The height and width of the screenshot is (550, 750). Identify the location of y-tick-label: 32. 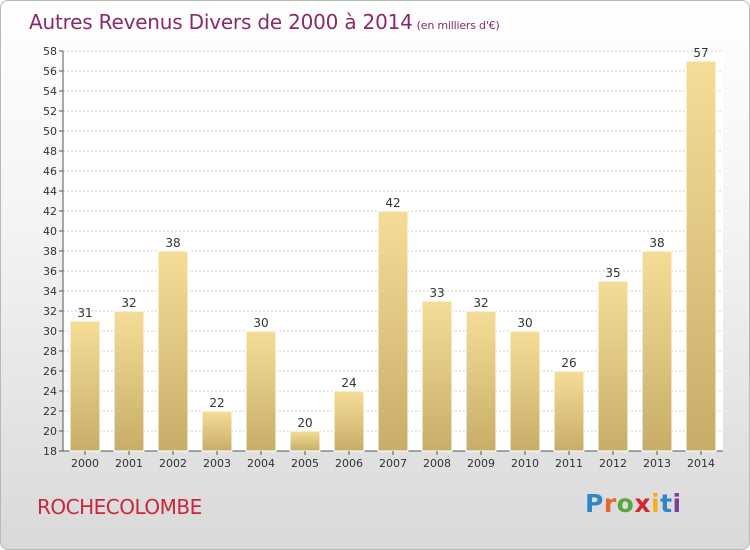
(50, 311).